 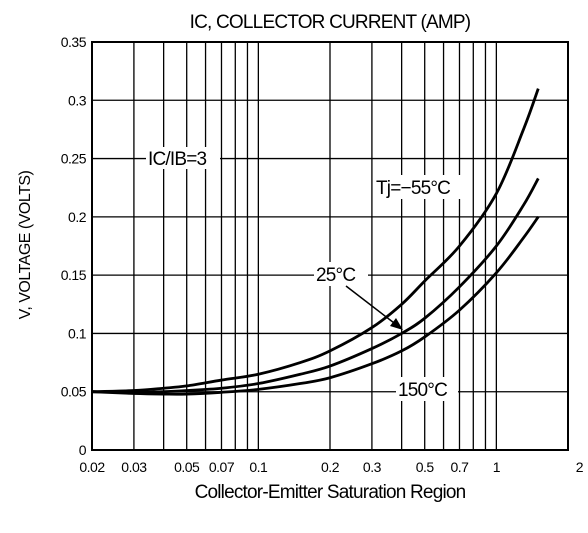 I want to click on x-tick-label: 0.5, so click(x=425, y=467).